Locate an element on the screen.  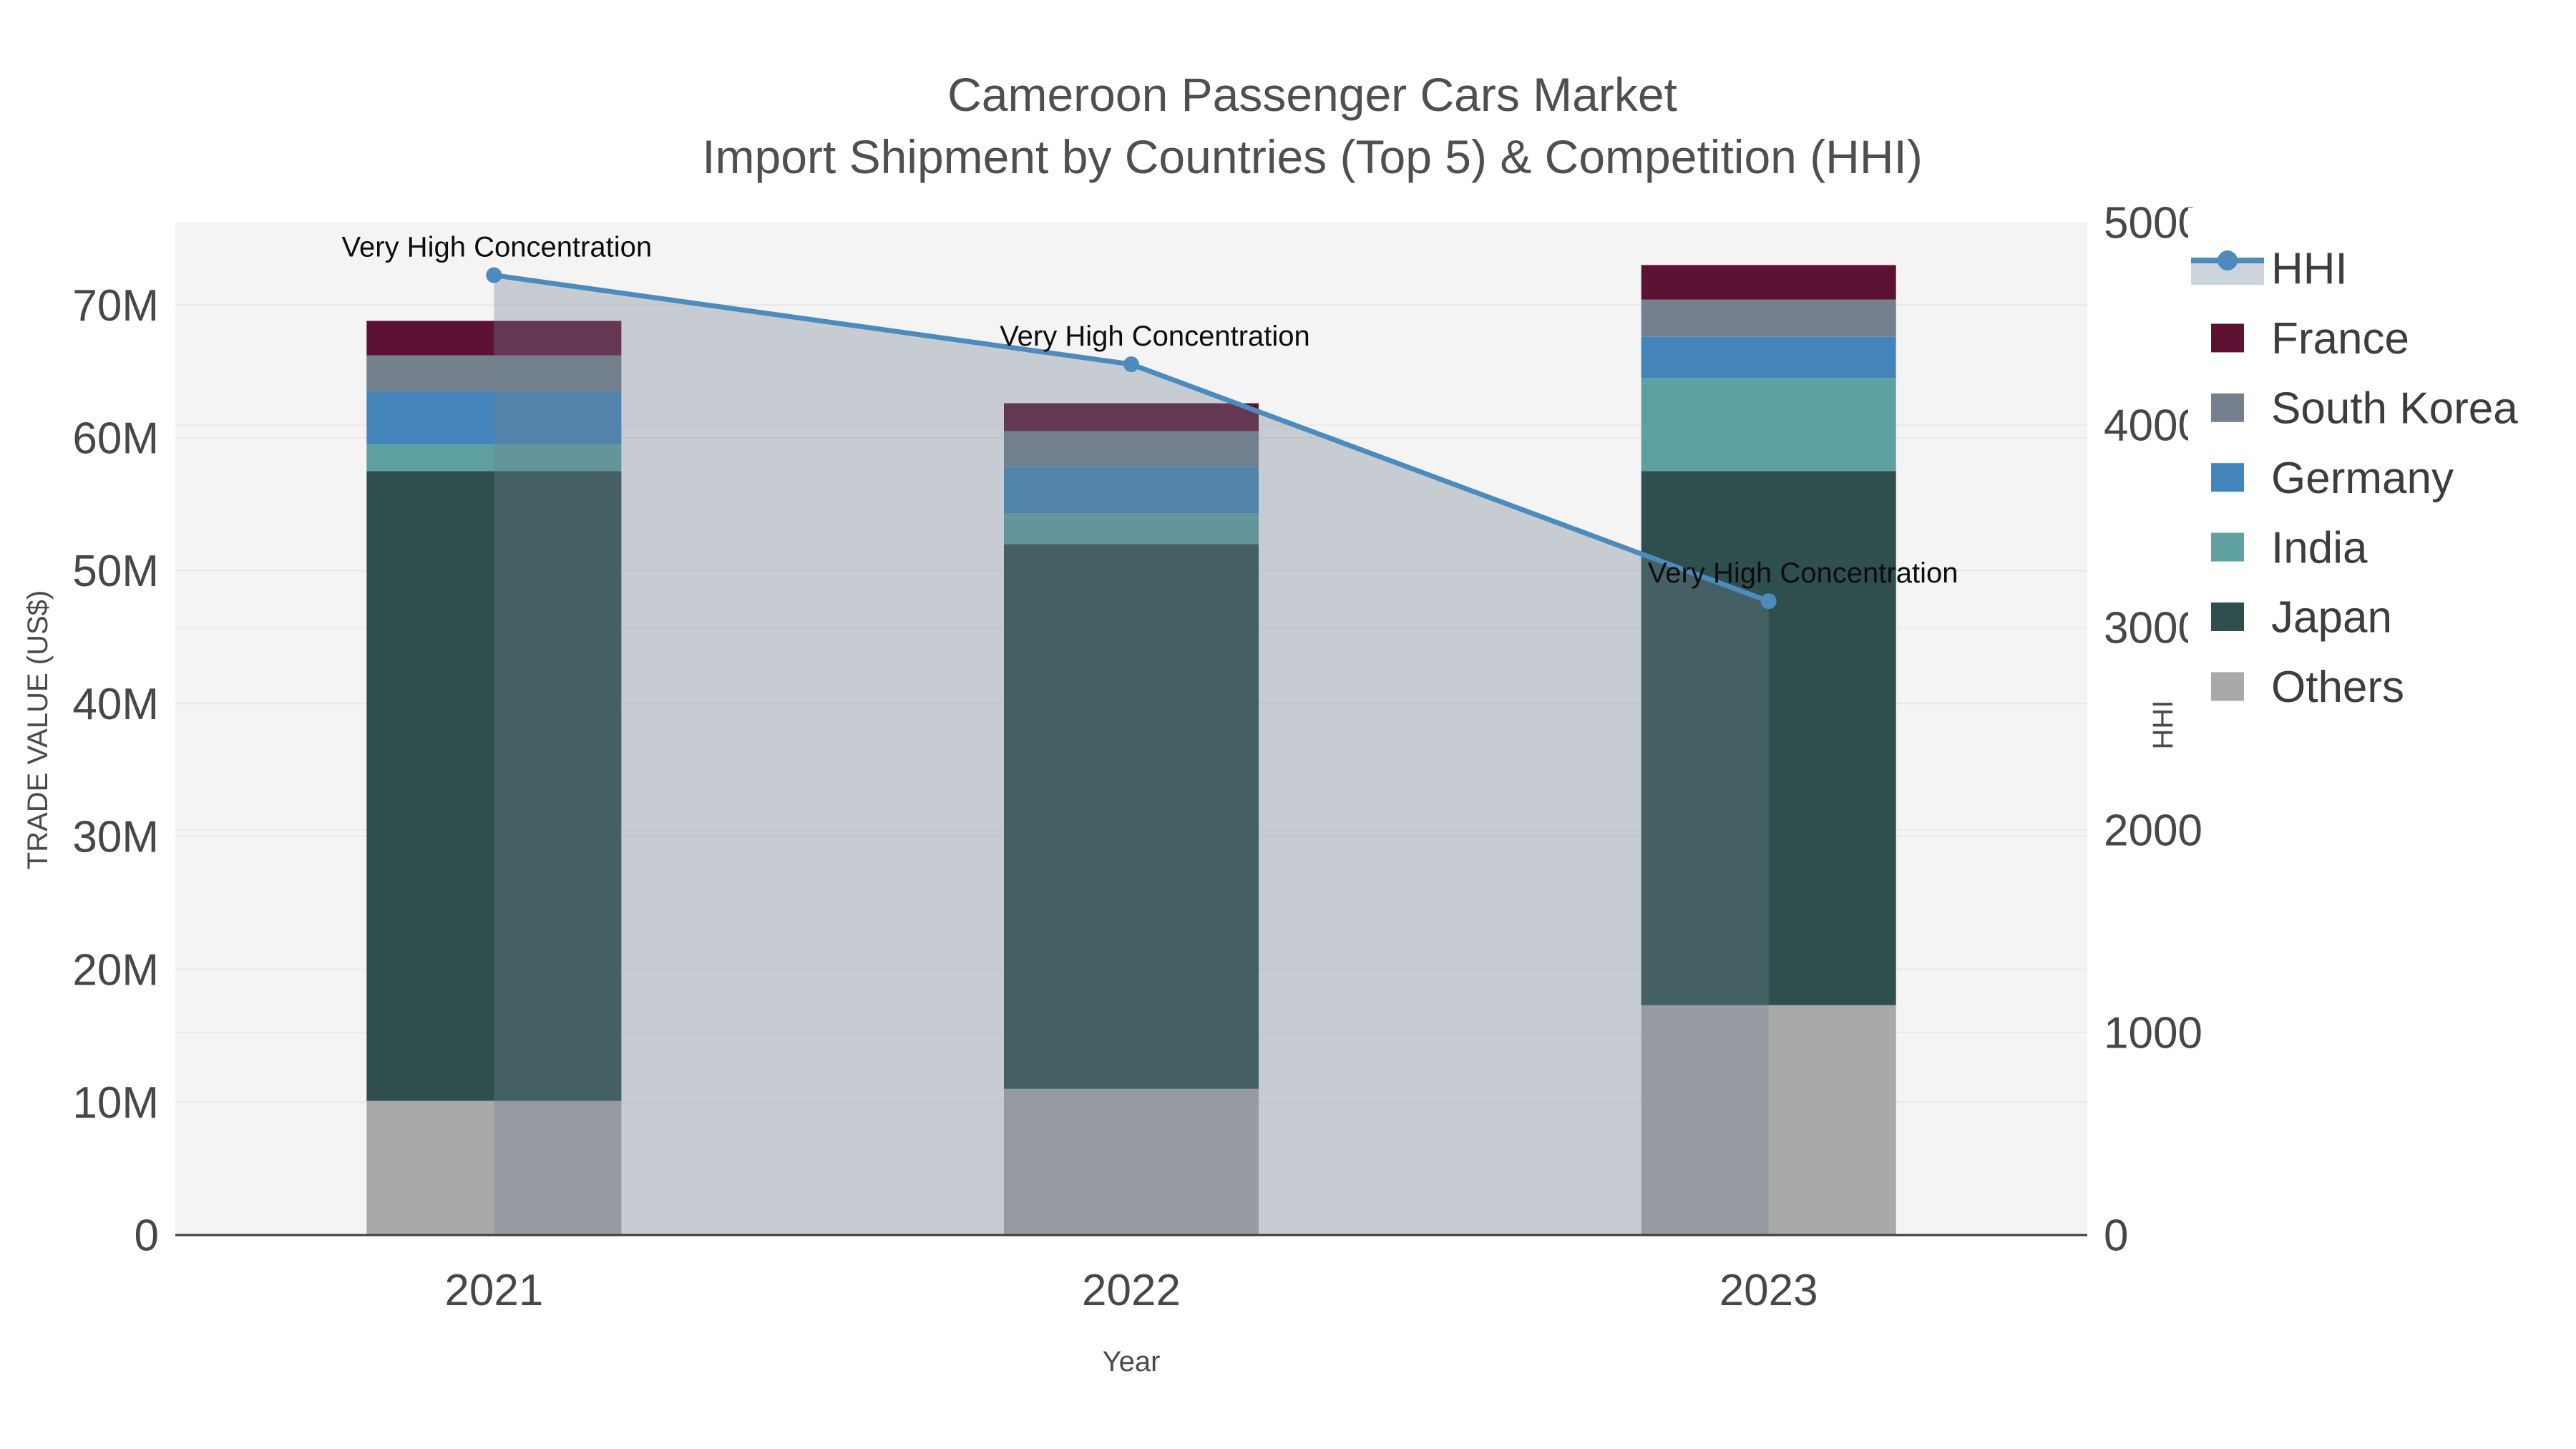
hhi-point-2023 is located at coordinates (1768, 601).